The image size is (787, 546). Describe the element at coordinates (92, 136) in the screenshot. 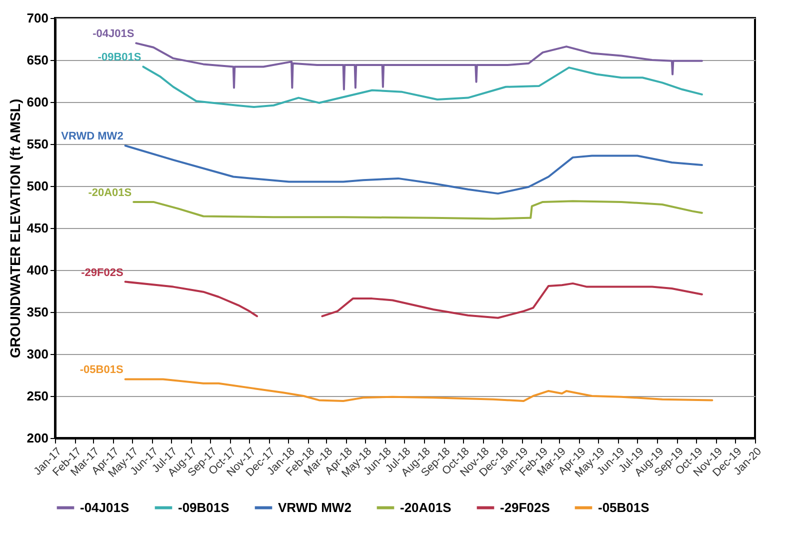

I see `text: VRWD MW2` at that location.